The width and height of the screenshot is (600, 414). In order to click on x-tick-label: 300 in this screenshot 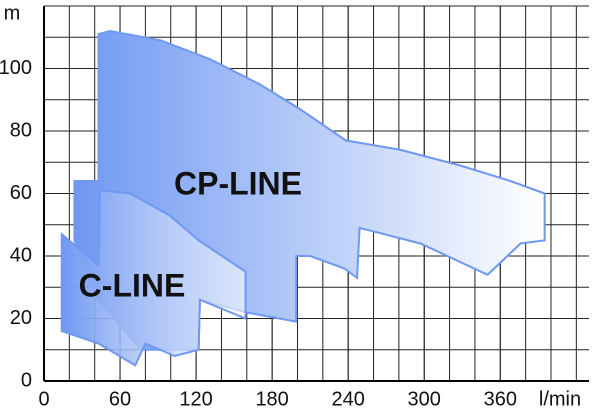, I will do `click(424, 399)`.